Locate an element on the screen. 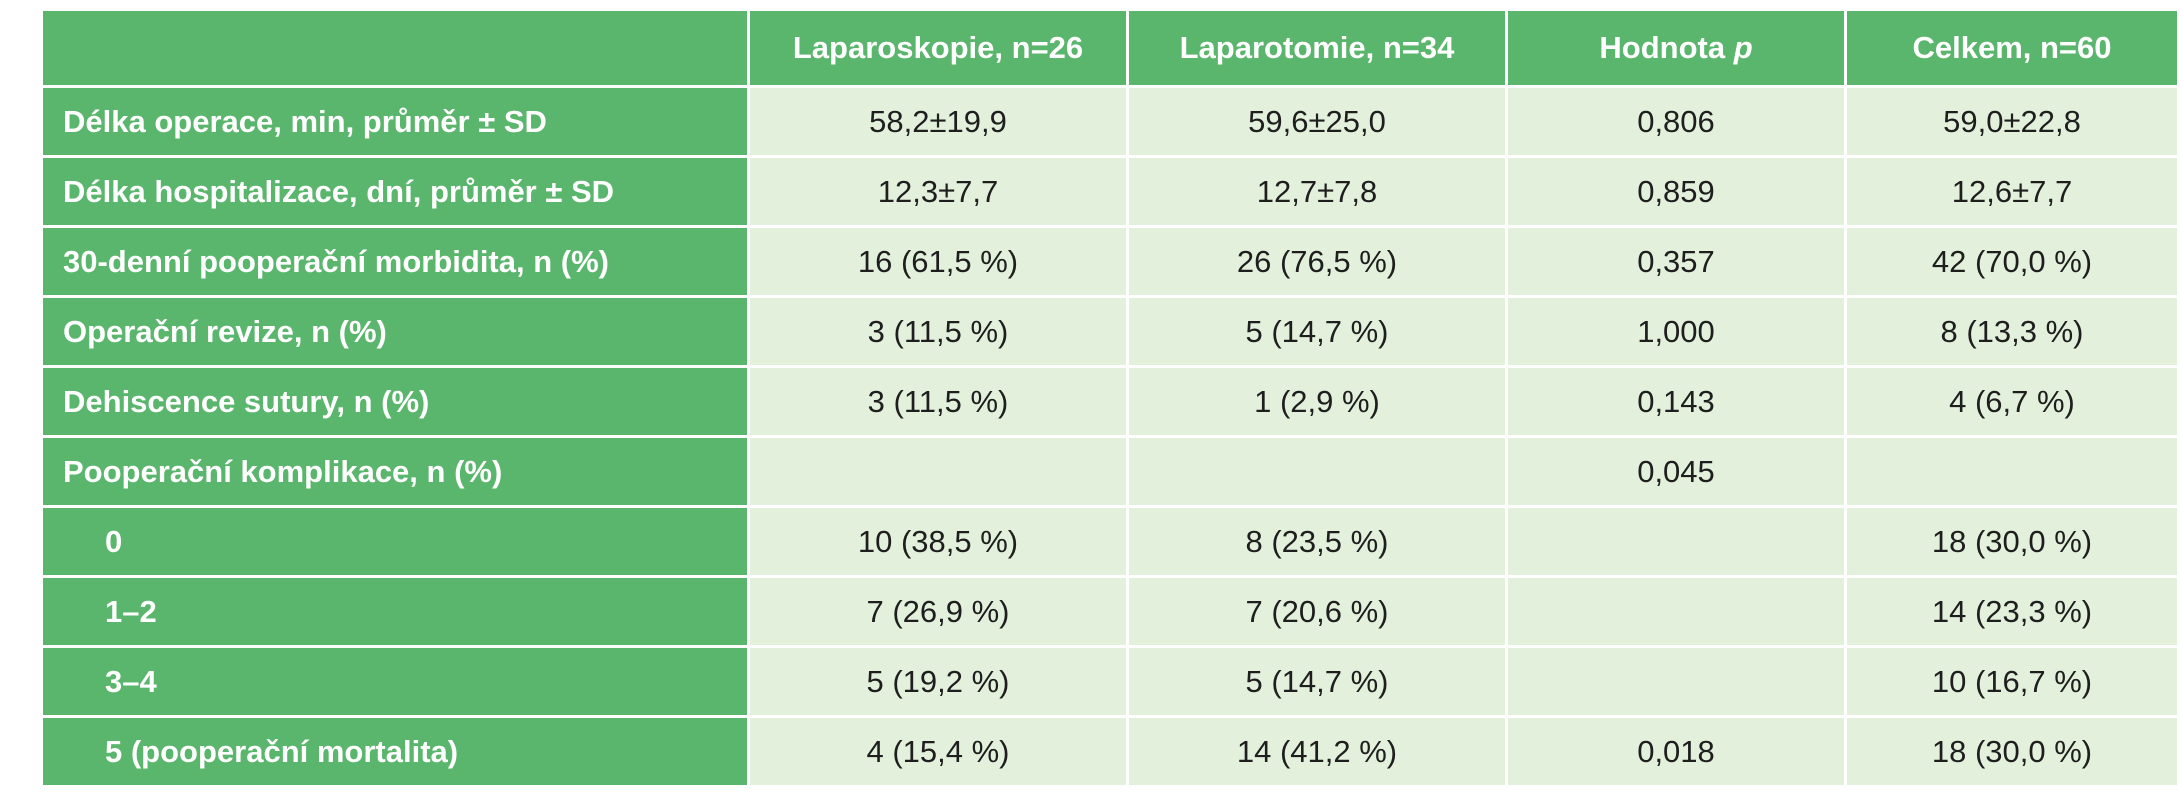 This screenshot has width=2180, height=800. cell-laparoskopie: 7 (26,9 %) is located at coordinates (938, 611).